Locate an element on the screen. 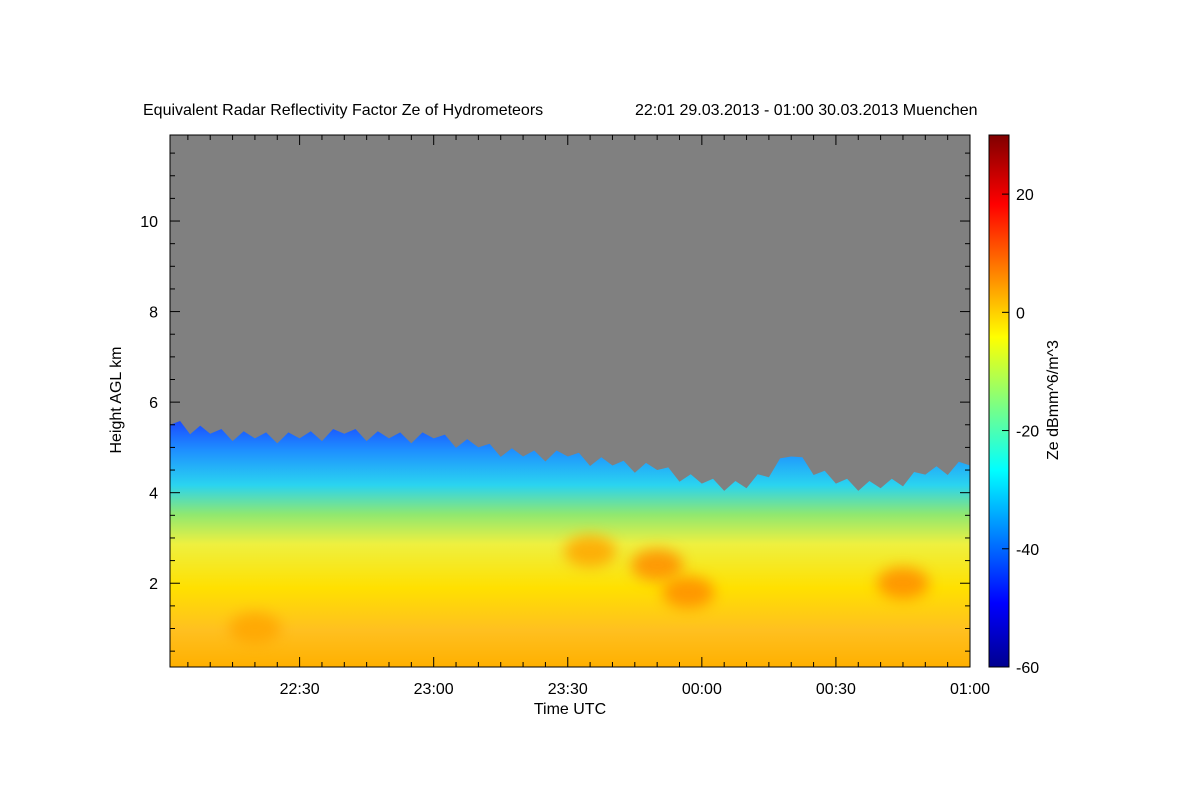 The height and width of the screenshot is (800, 1200). x-tick-label: 22:30 is located at coordinates (300, 689).